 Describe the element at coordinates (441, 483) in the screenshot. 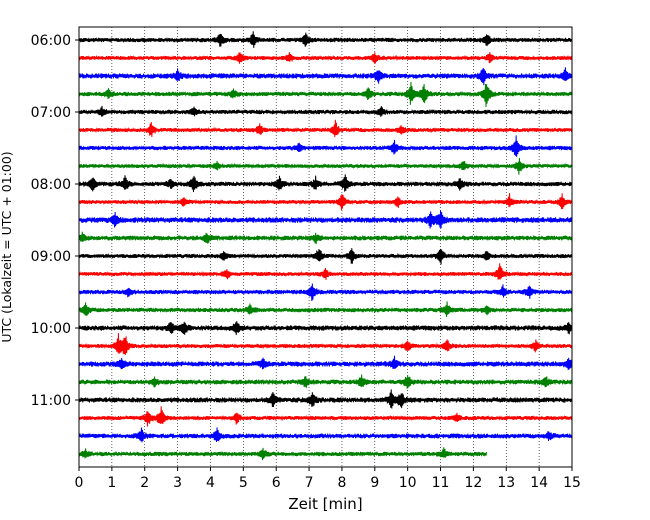

I see `x-tick-label: 11` at that location.